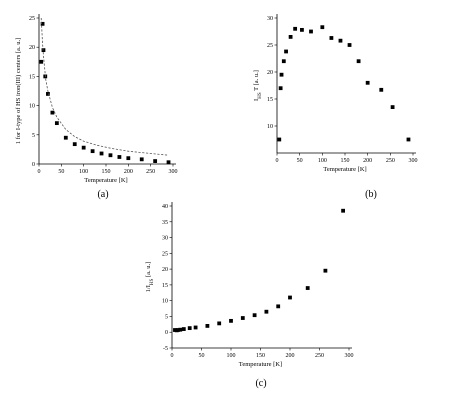 The image size is (474, 401). I want to click on y-axis-label-subscript: HS, so click(152, 281).